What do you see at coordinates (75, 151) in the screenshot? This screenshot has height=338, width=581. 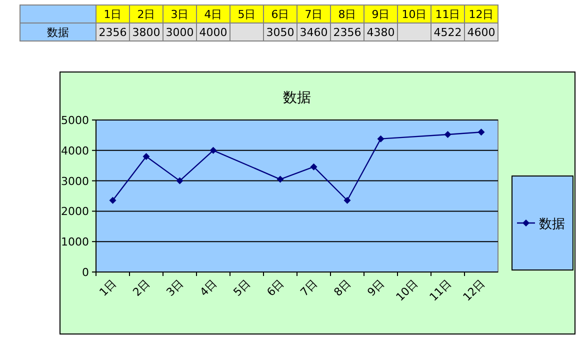 I see `y-tick-label: 4000` at bounding box center [75, 151].